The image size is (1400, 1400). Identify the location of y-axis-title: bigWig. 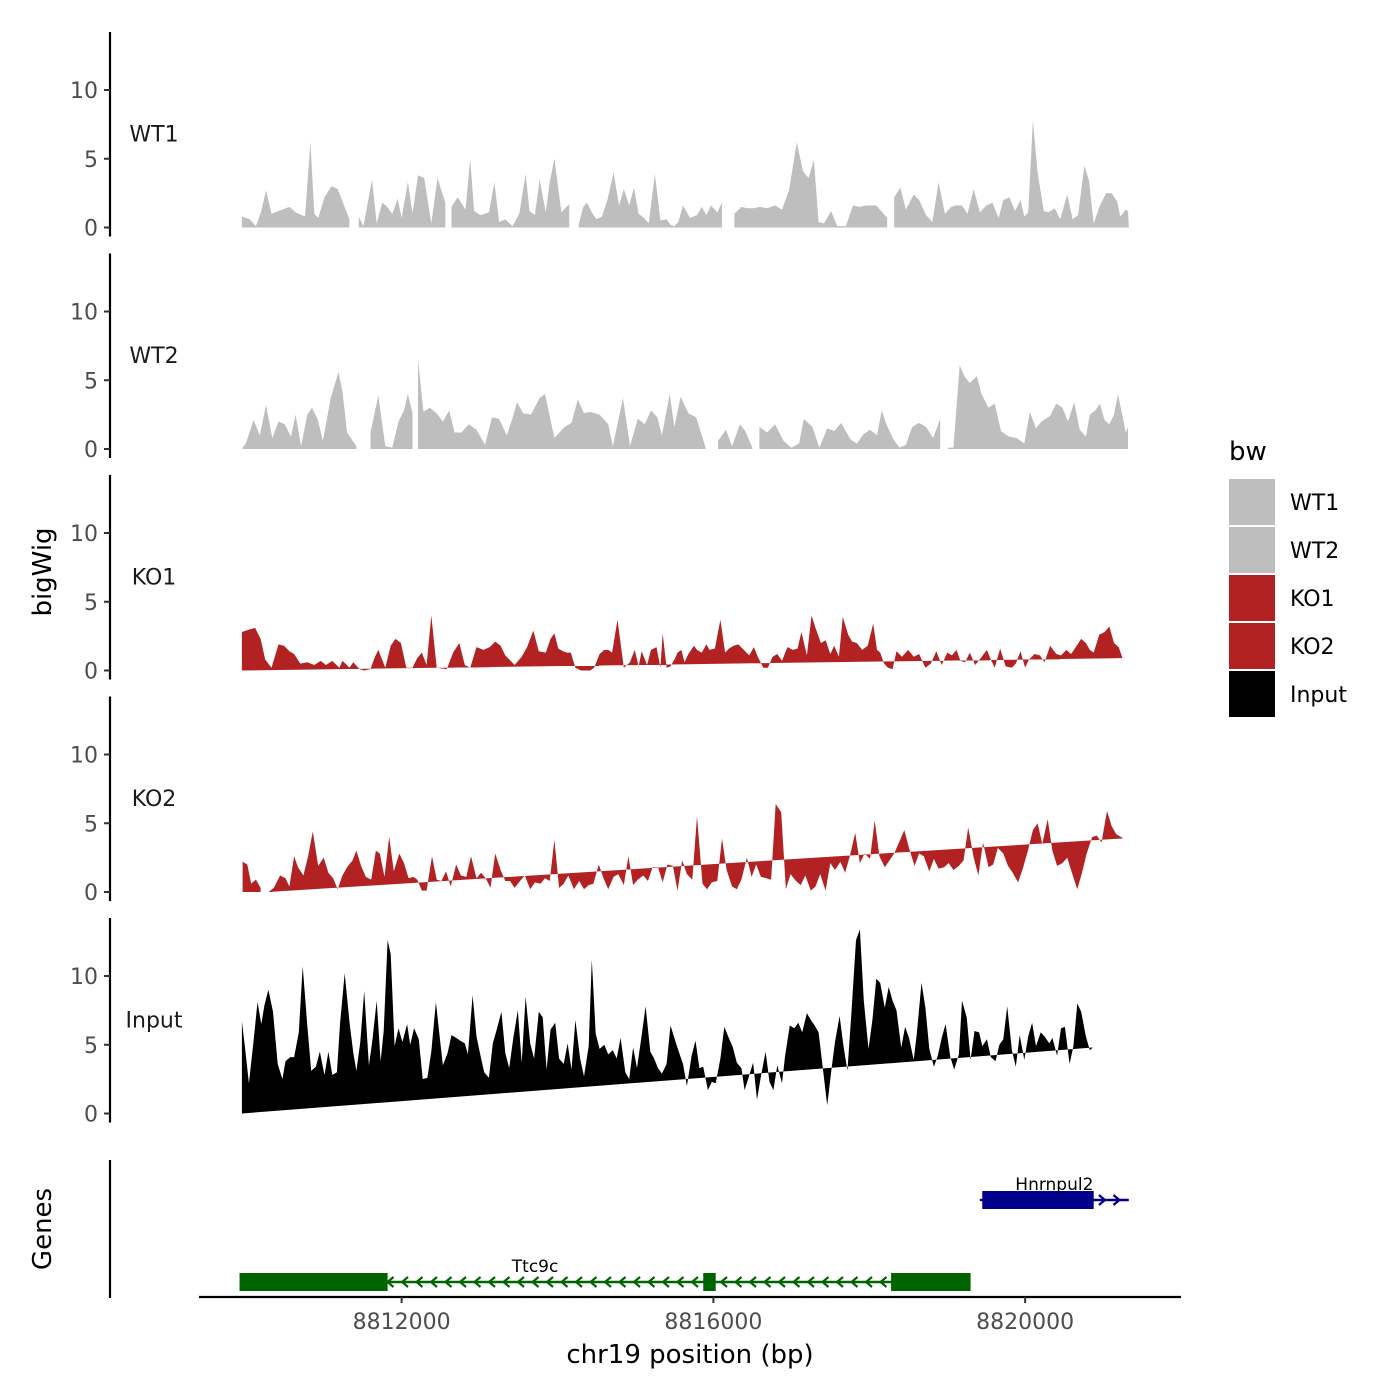
(43, 571).